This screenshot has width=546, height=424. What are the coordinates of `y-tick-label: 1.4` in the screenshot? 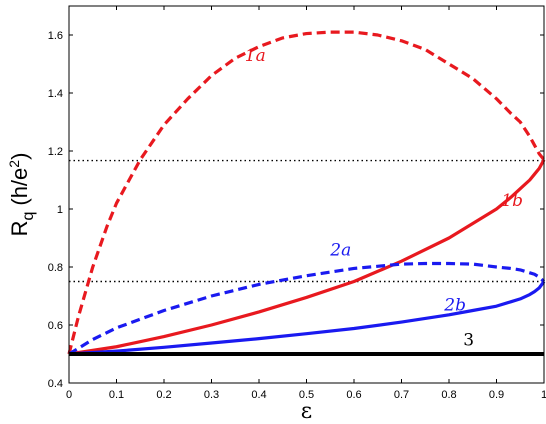 It's located at (55, 94).